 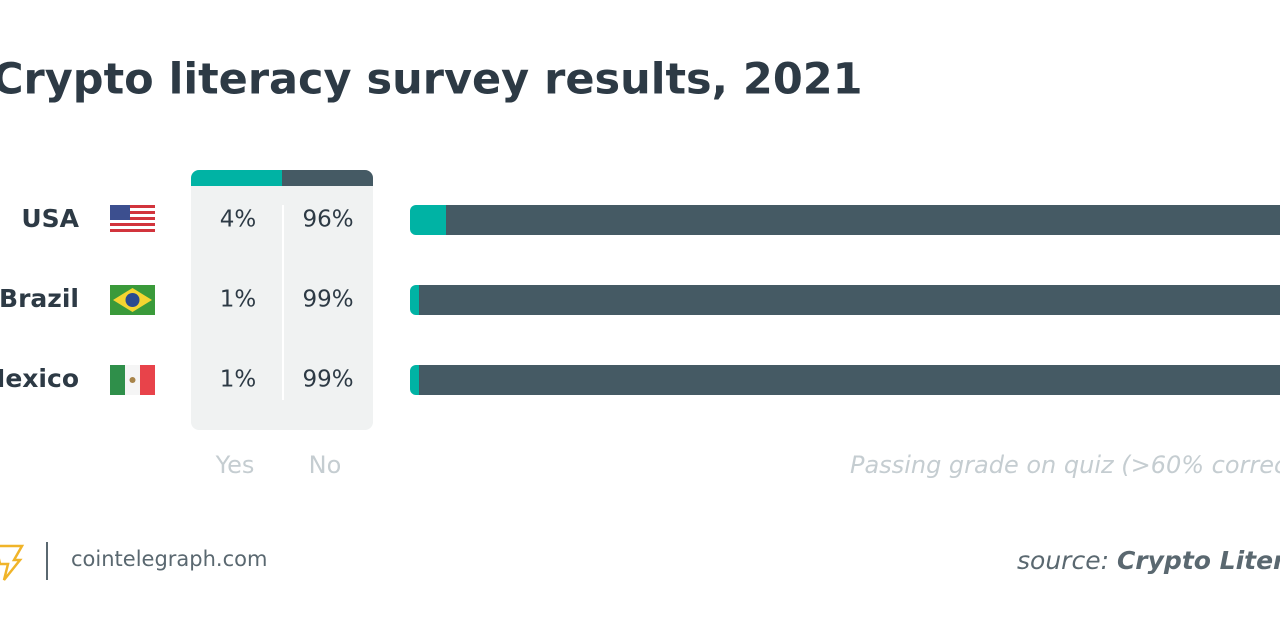 I want to click on legend-label: No, so click(x=325, y=465).